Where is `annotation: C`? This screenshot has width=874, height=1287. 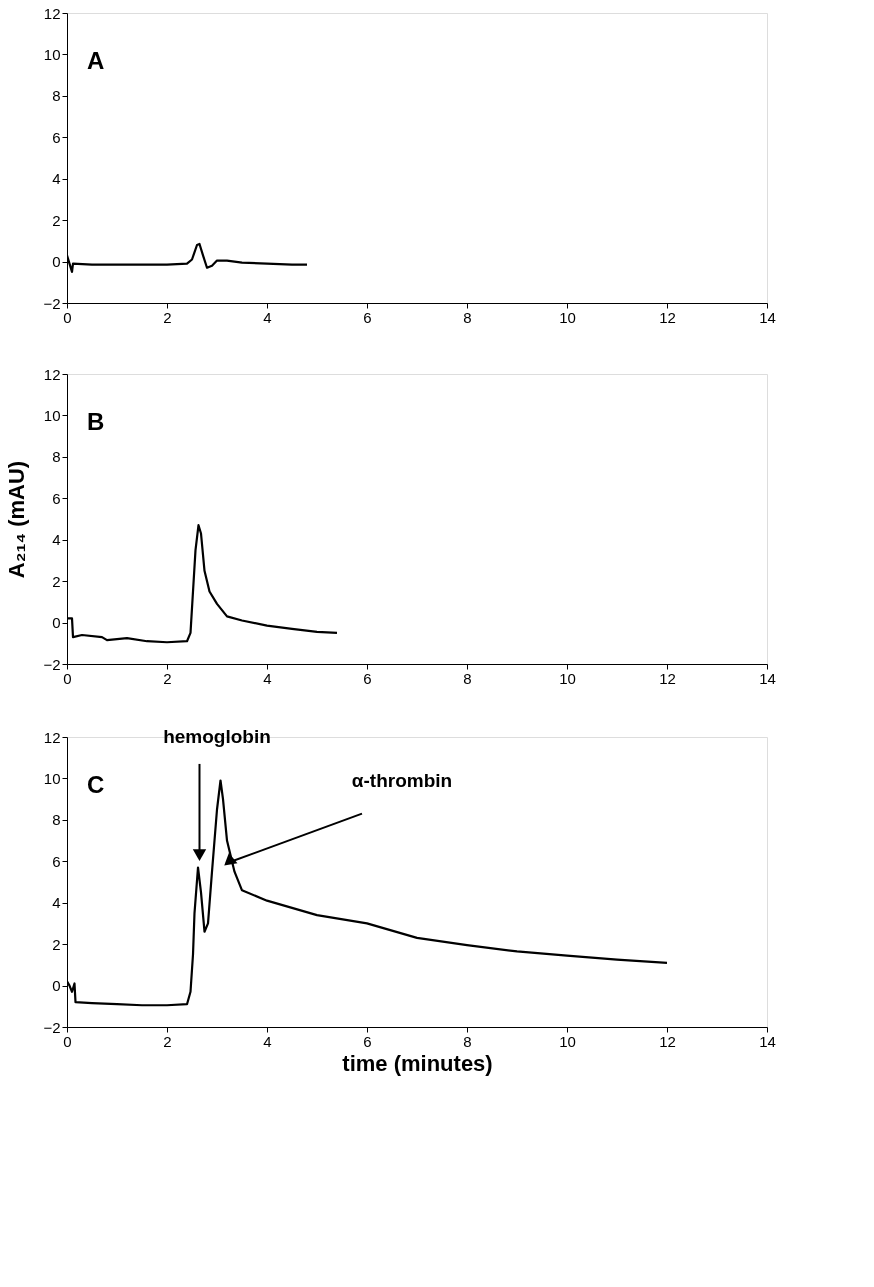
annotation: C is located at coordinates (96, 785).